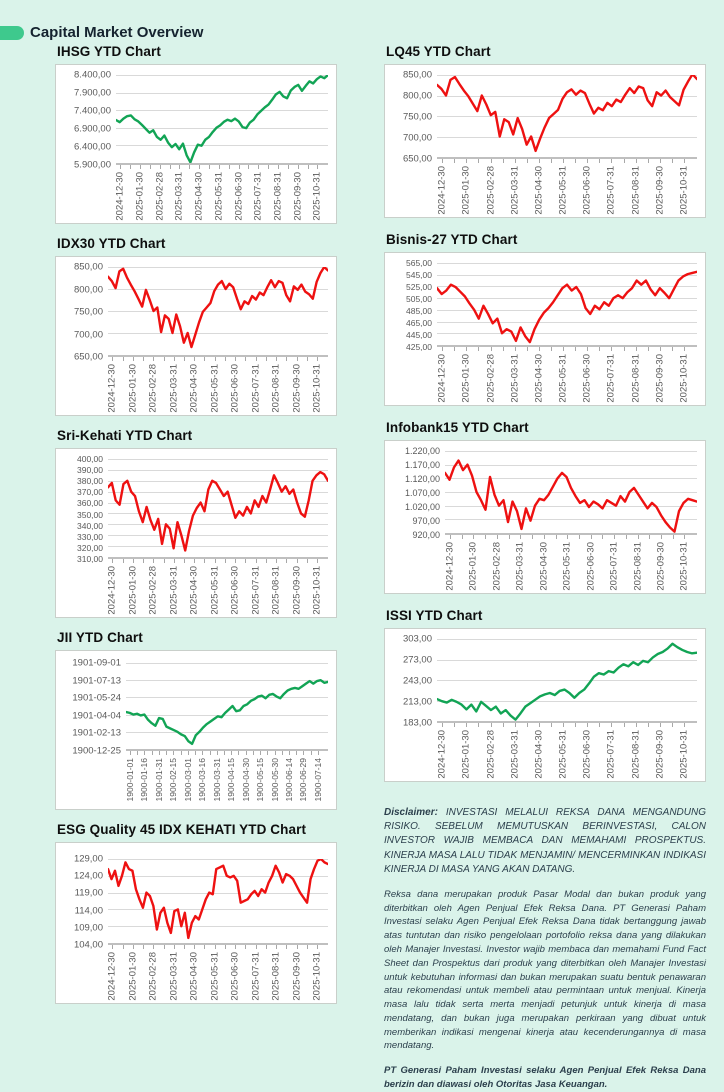 The width and height of the screenshot is (724, 1092). I want to click on y-tick-label: 750,00, so click(88, 312).